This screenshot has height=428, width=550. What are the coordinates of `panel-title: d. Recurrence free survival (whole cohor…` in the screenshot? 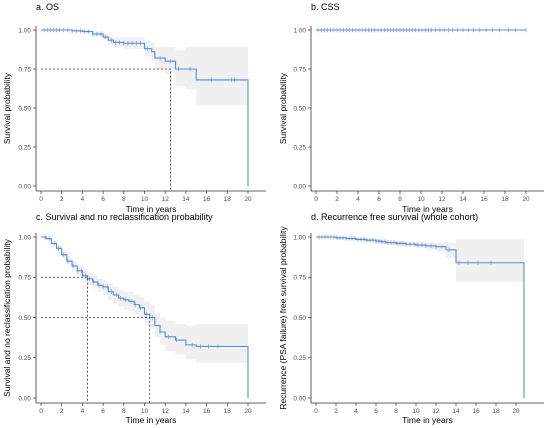 It's located at (394, 217).